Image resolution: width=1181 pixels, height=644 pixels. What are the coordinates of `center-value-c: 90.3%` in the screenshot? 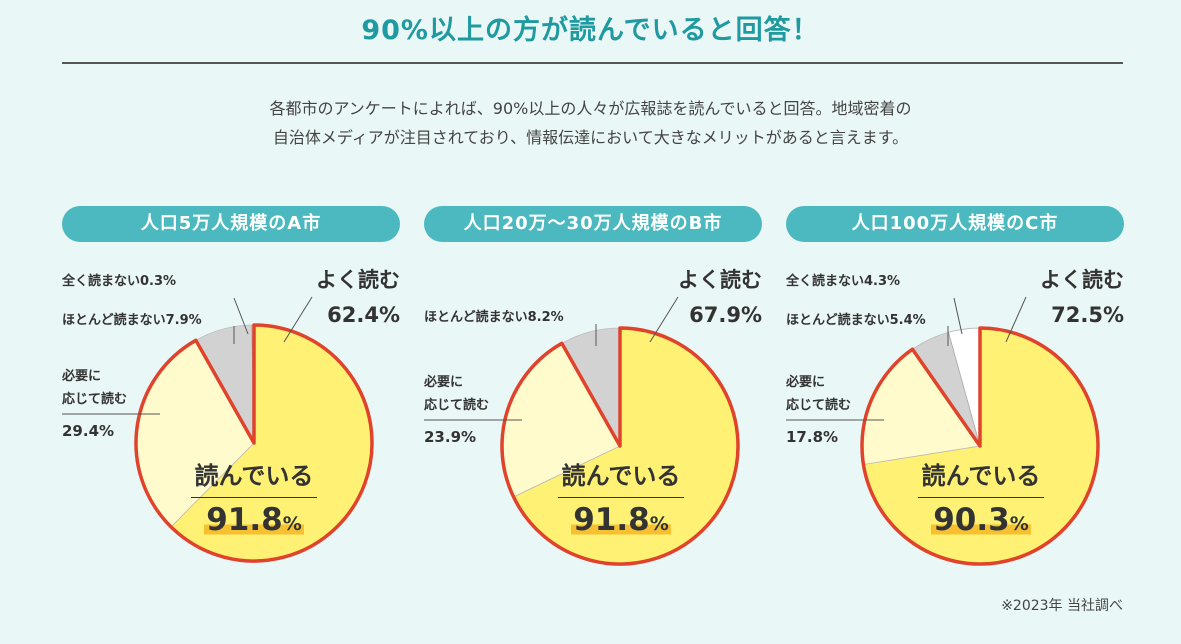 It's located at (981, 520).